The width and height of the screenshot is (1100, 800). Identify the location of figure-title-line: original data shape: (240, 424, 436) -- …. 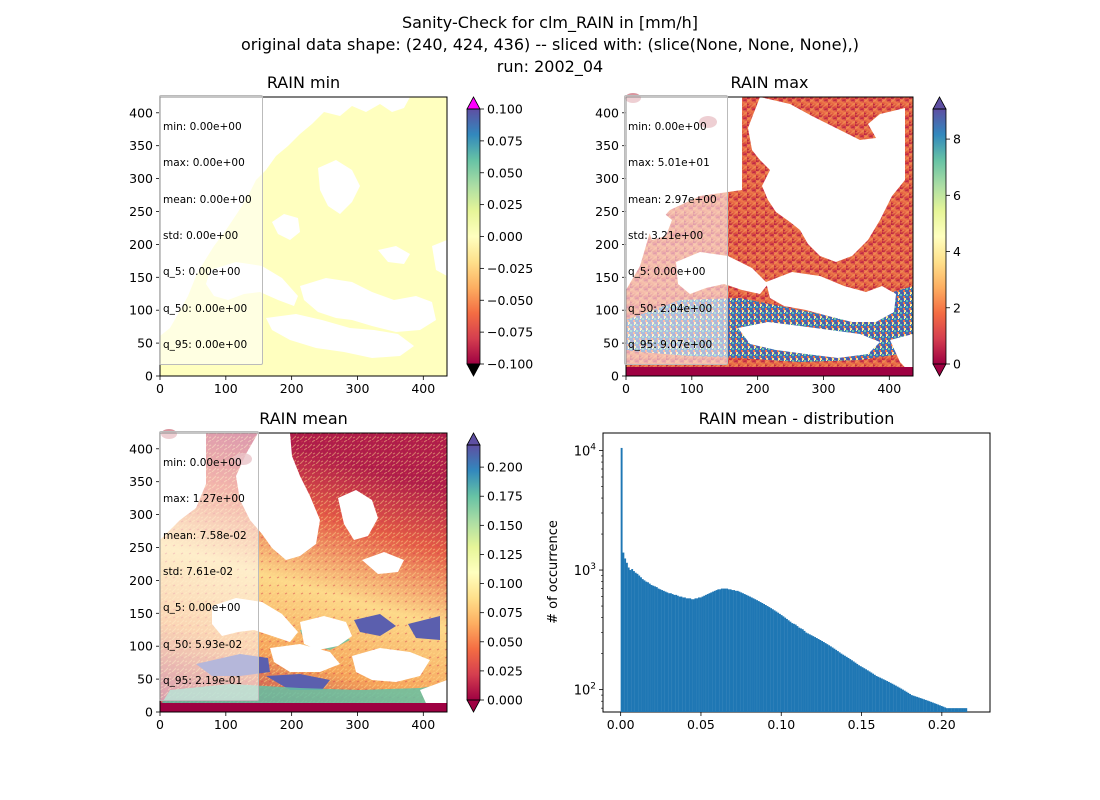
(550, 44).